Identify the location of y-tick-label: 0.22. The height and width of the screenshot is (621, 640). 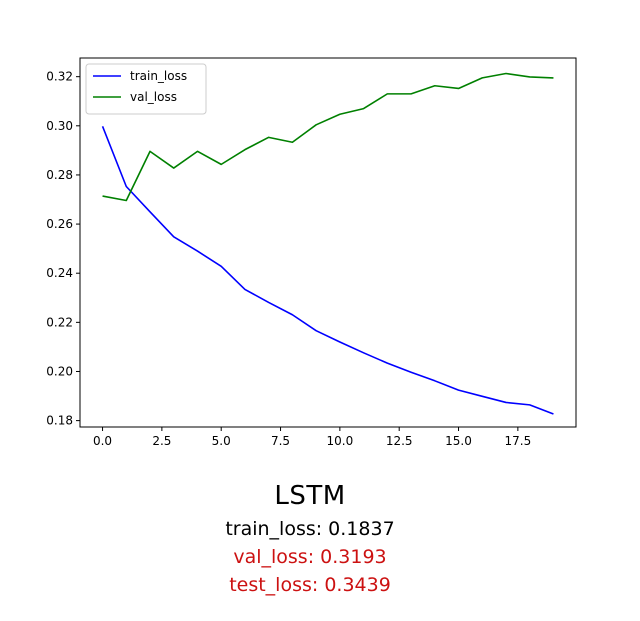
(59, 322).